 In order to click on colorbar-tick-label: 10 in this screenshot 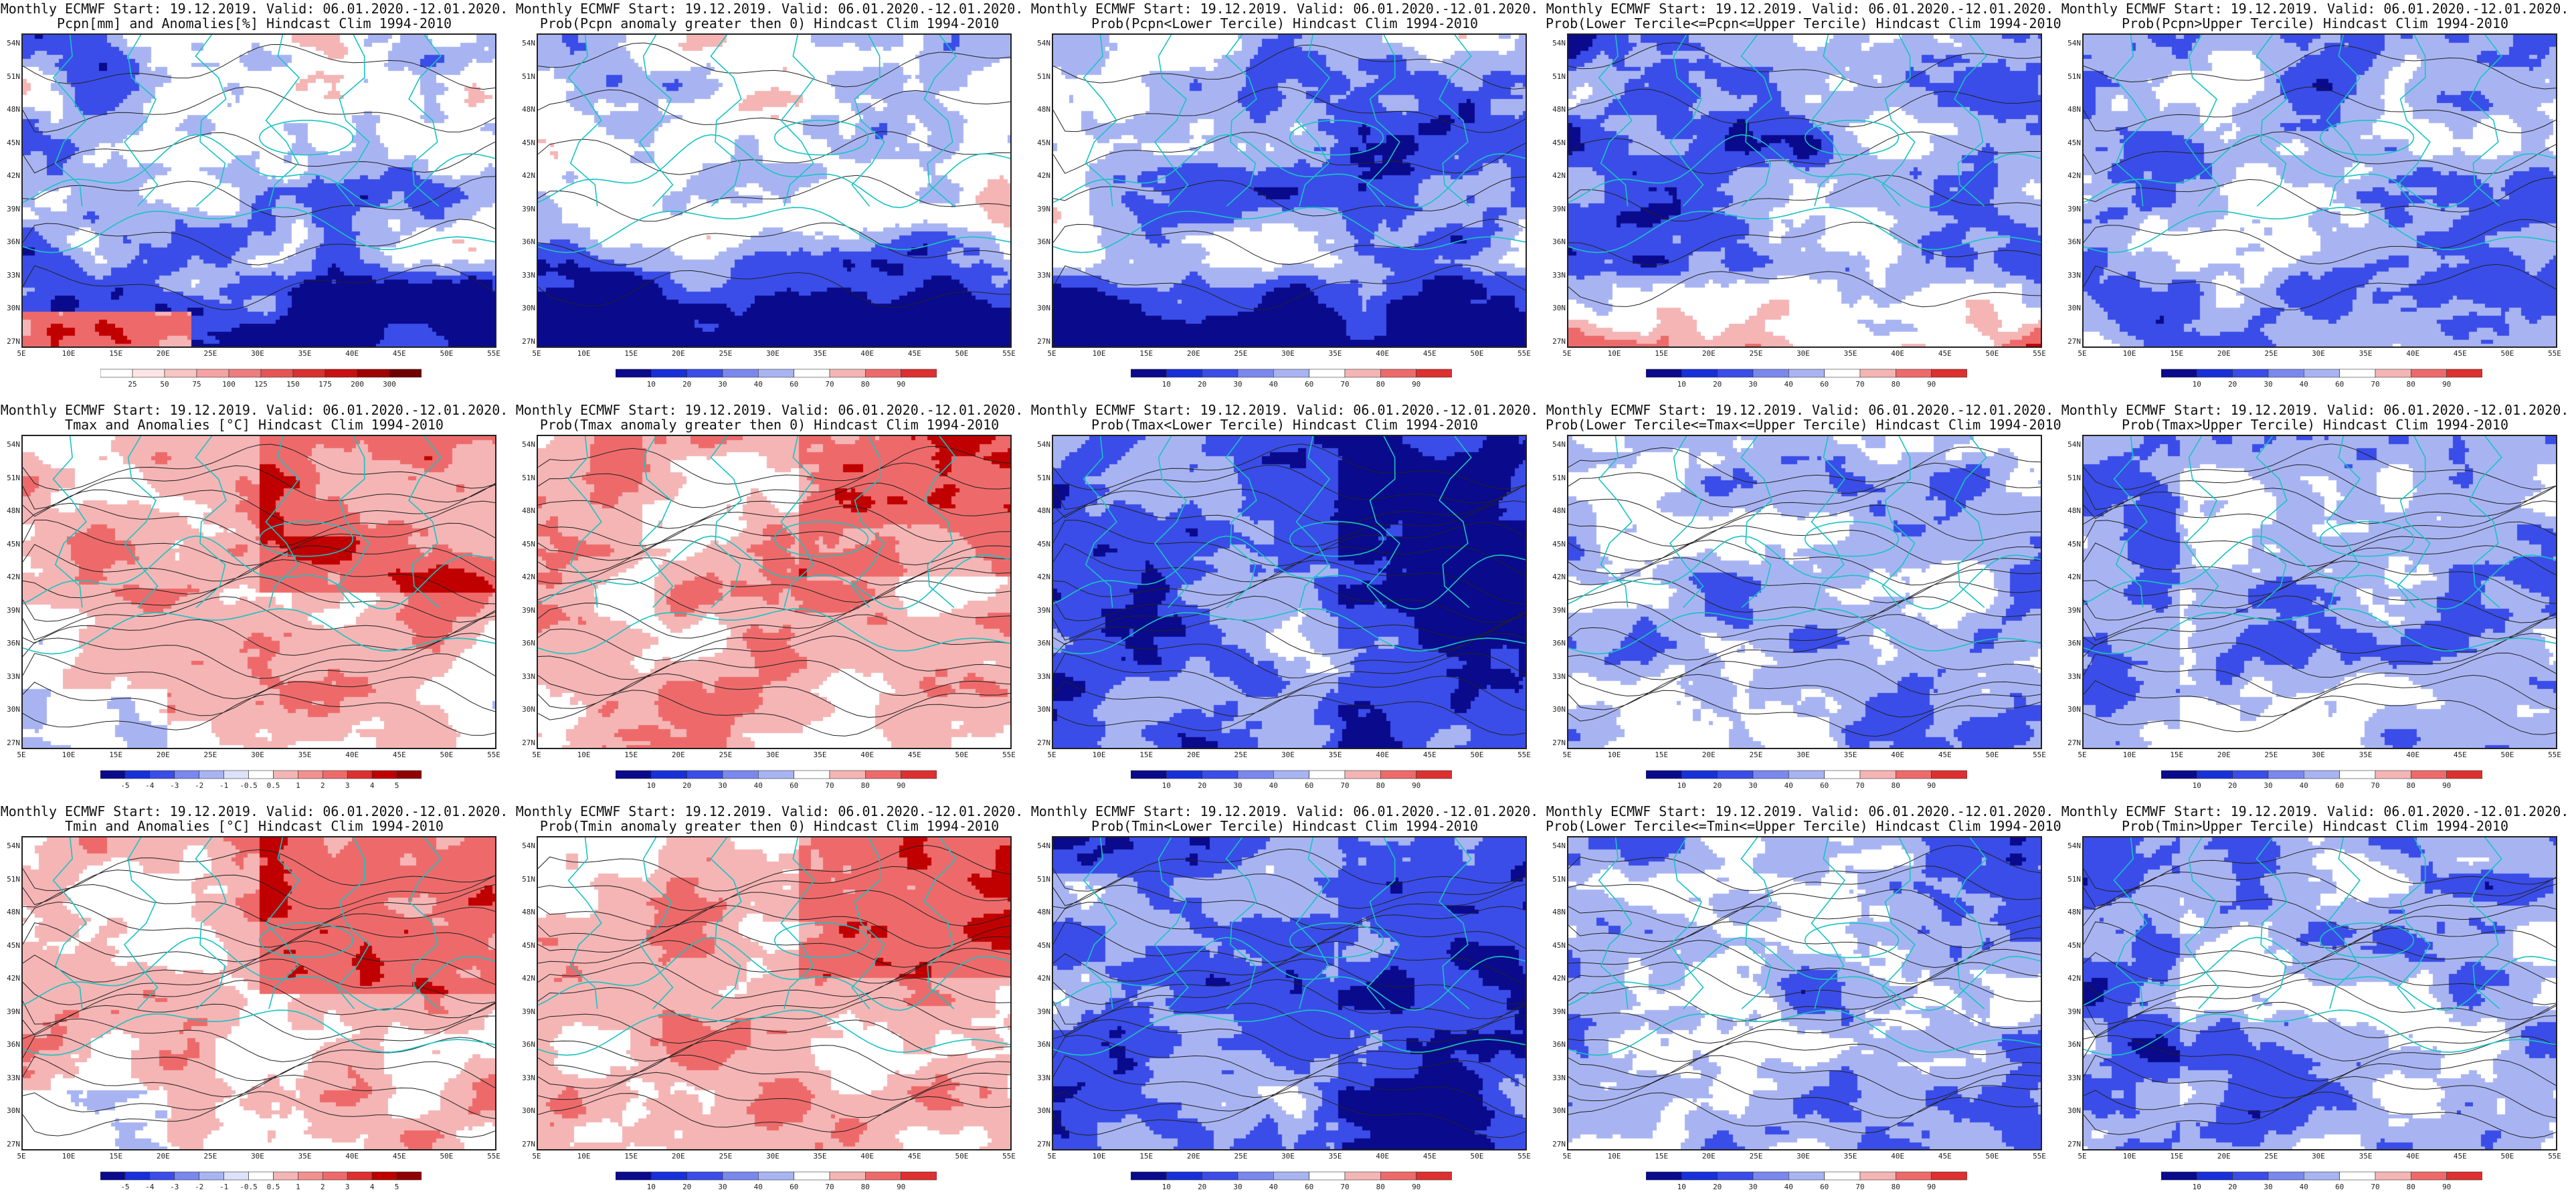, I will do `click(651, 1187)`.